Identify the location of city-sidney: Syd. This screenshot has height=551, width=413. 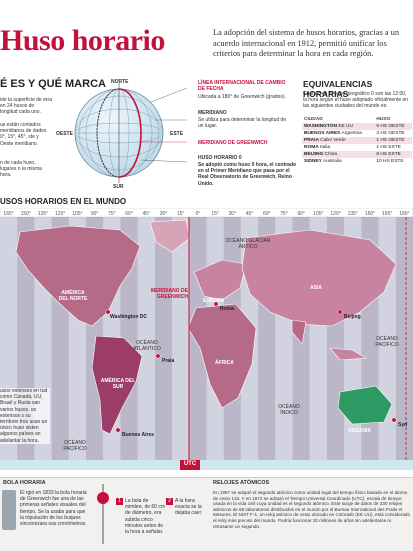
(403, 425).